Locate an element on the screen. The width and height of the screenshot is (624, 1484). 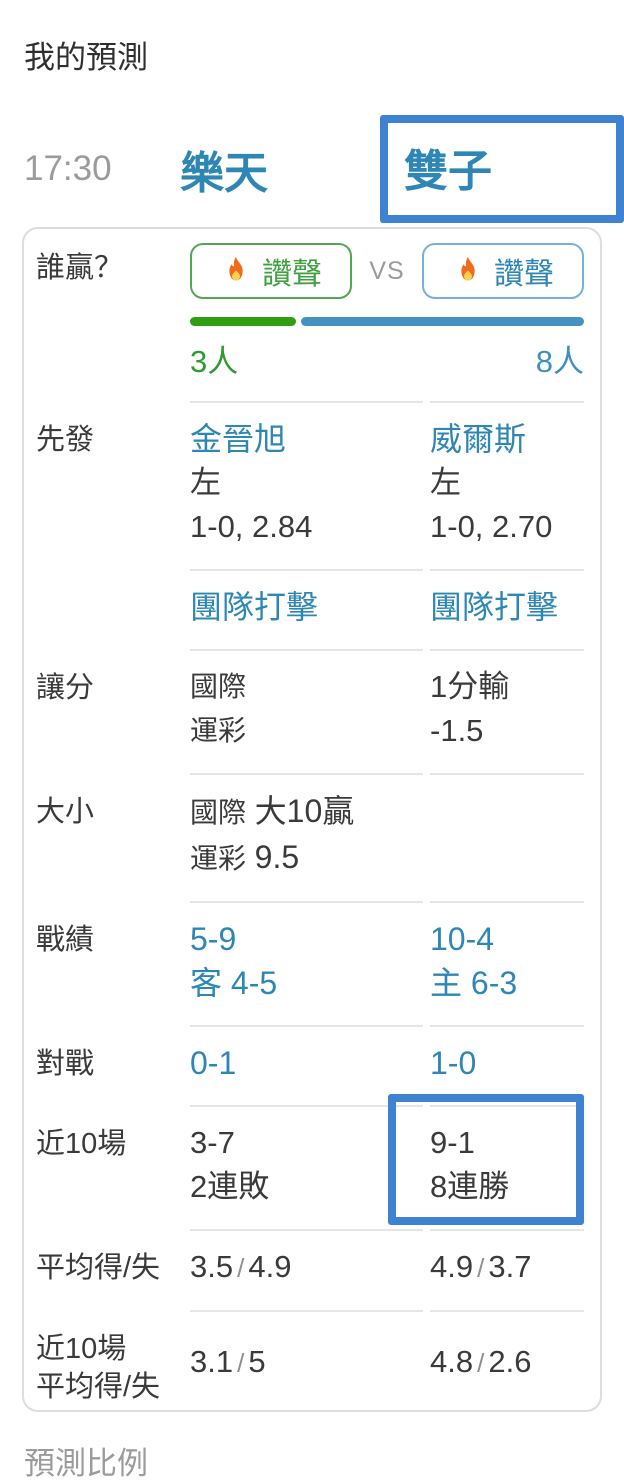
last10-row: 近10場 3-7 2連敗 9-1 8連勝 is located at coordinates (310, 1161).